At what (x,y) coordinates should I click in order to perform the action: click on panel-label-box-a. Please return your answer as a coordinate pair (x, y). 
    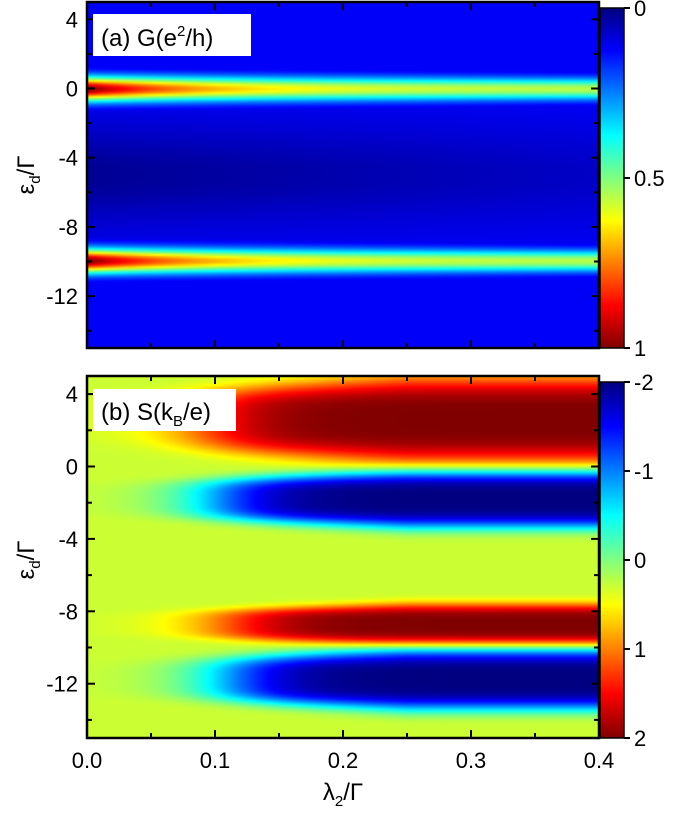
    Looking at the image, I should click on (172, 35).